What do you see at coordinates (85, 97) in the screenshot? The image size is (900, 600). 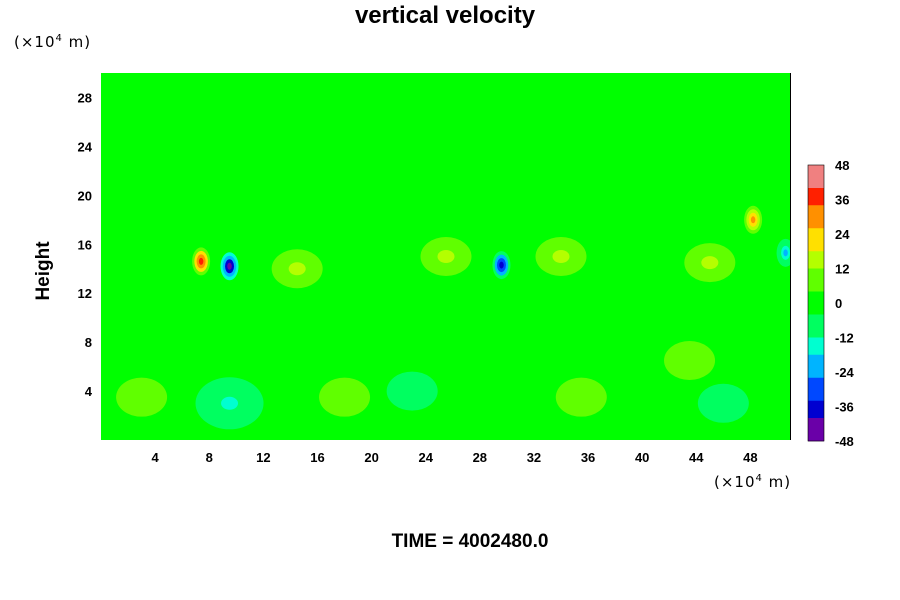 I see `y-tick-label: 28` at bounding box center [85, 97].